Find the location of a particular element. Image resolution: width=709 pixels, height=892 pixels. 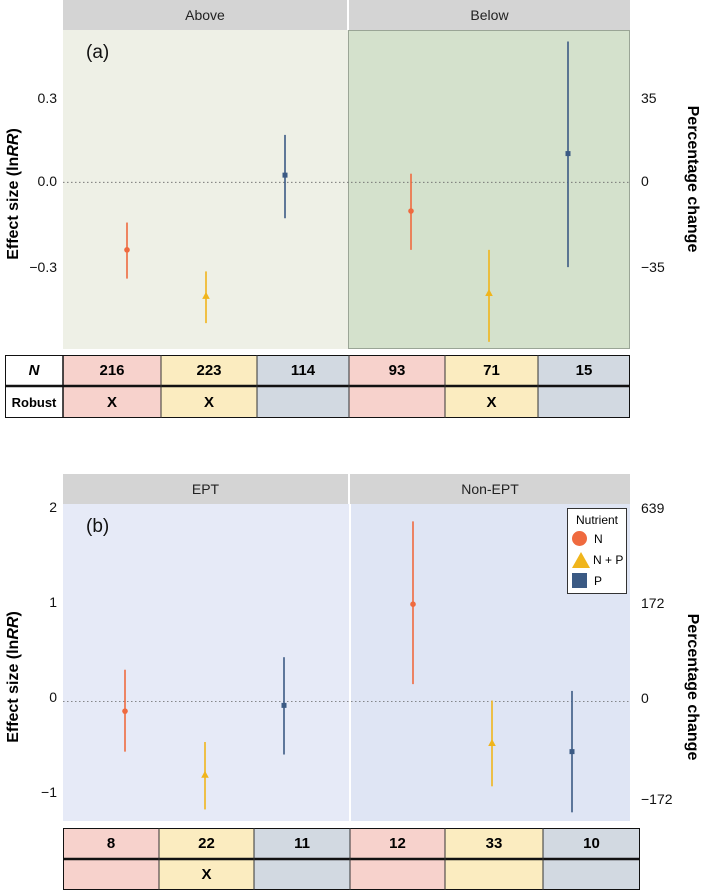

y-tick-left: 0.3 is located at coordinates (47, 98).